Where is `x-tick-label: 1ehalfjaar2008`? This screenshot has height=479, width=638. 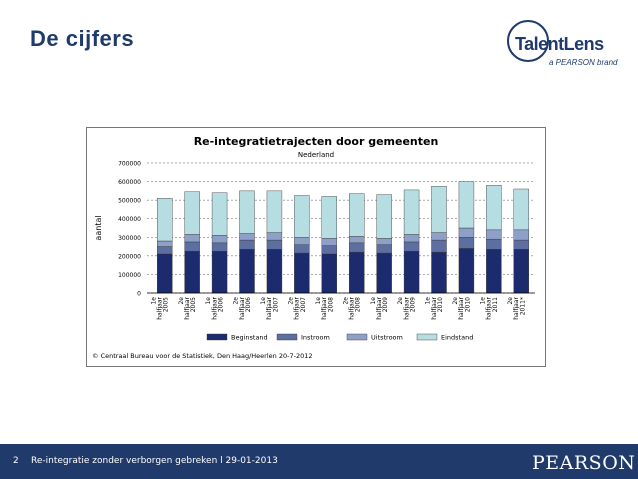
x-tick-label: 1ehalfjaar2008 is located at coordinates (324, 307).